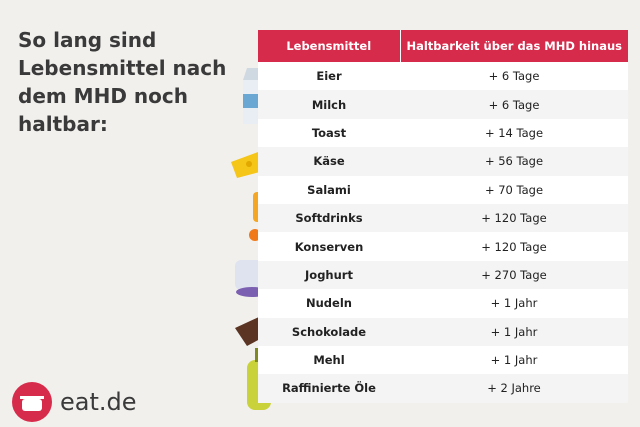  I want to click on logo: eat.de, so click(74, 402).